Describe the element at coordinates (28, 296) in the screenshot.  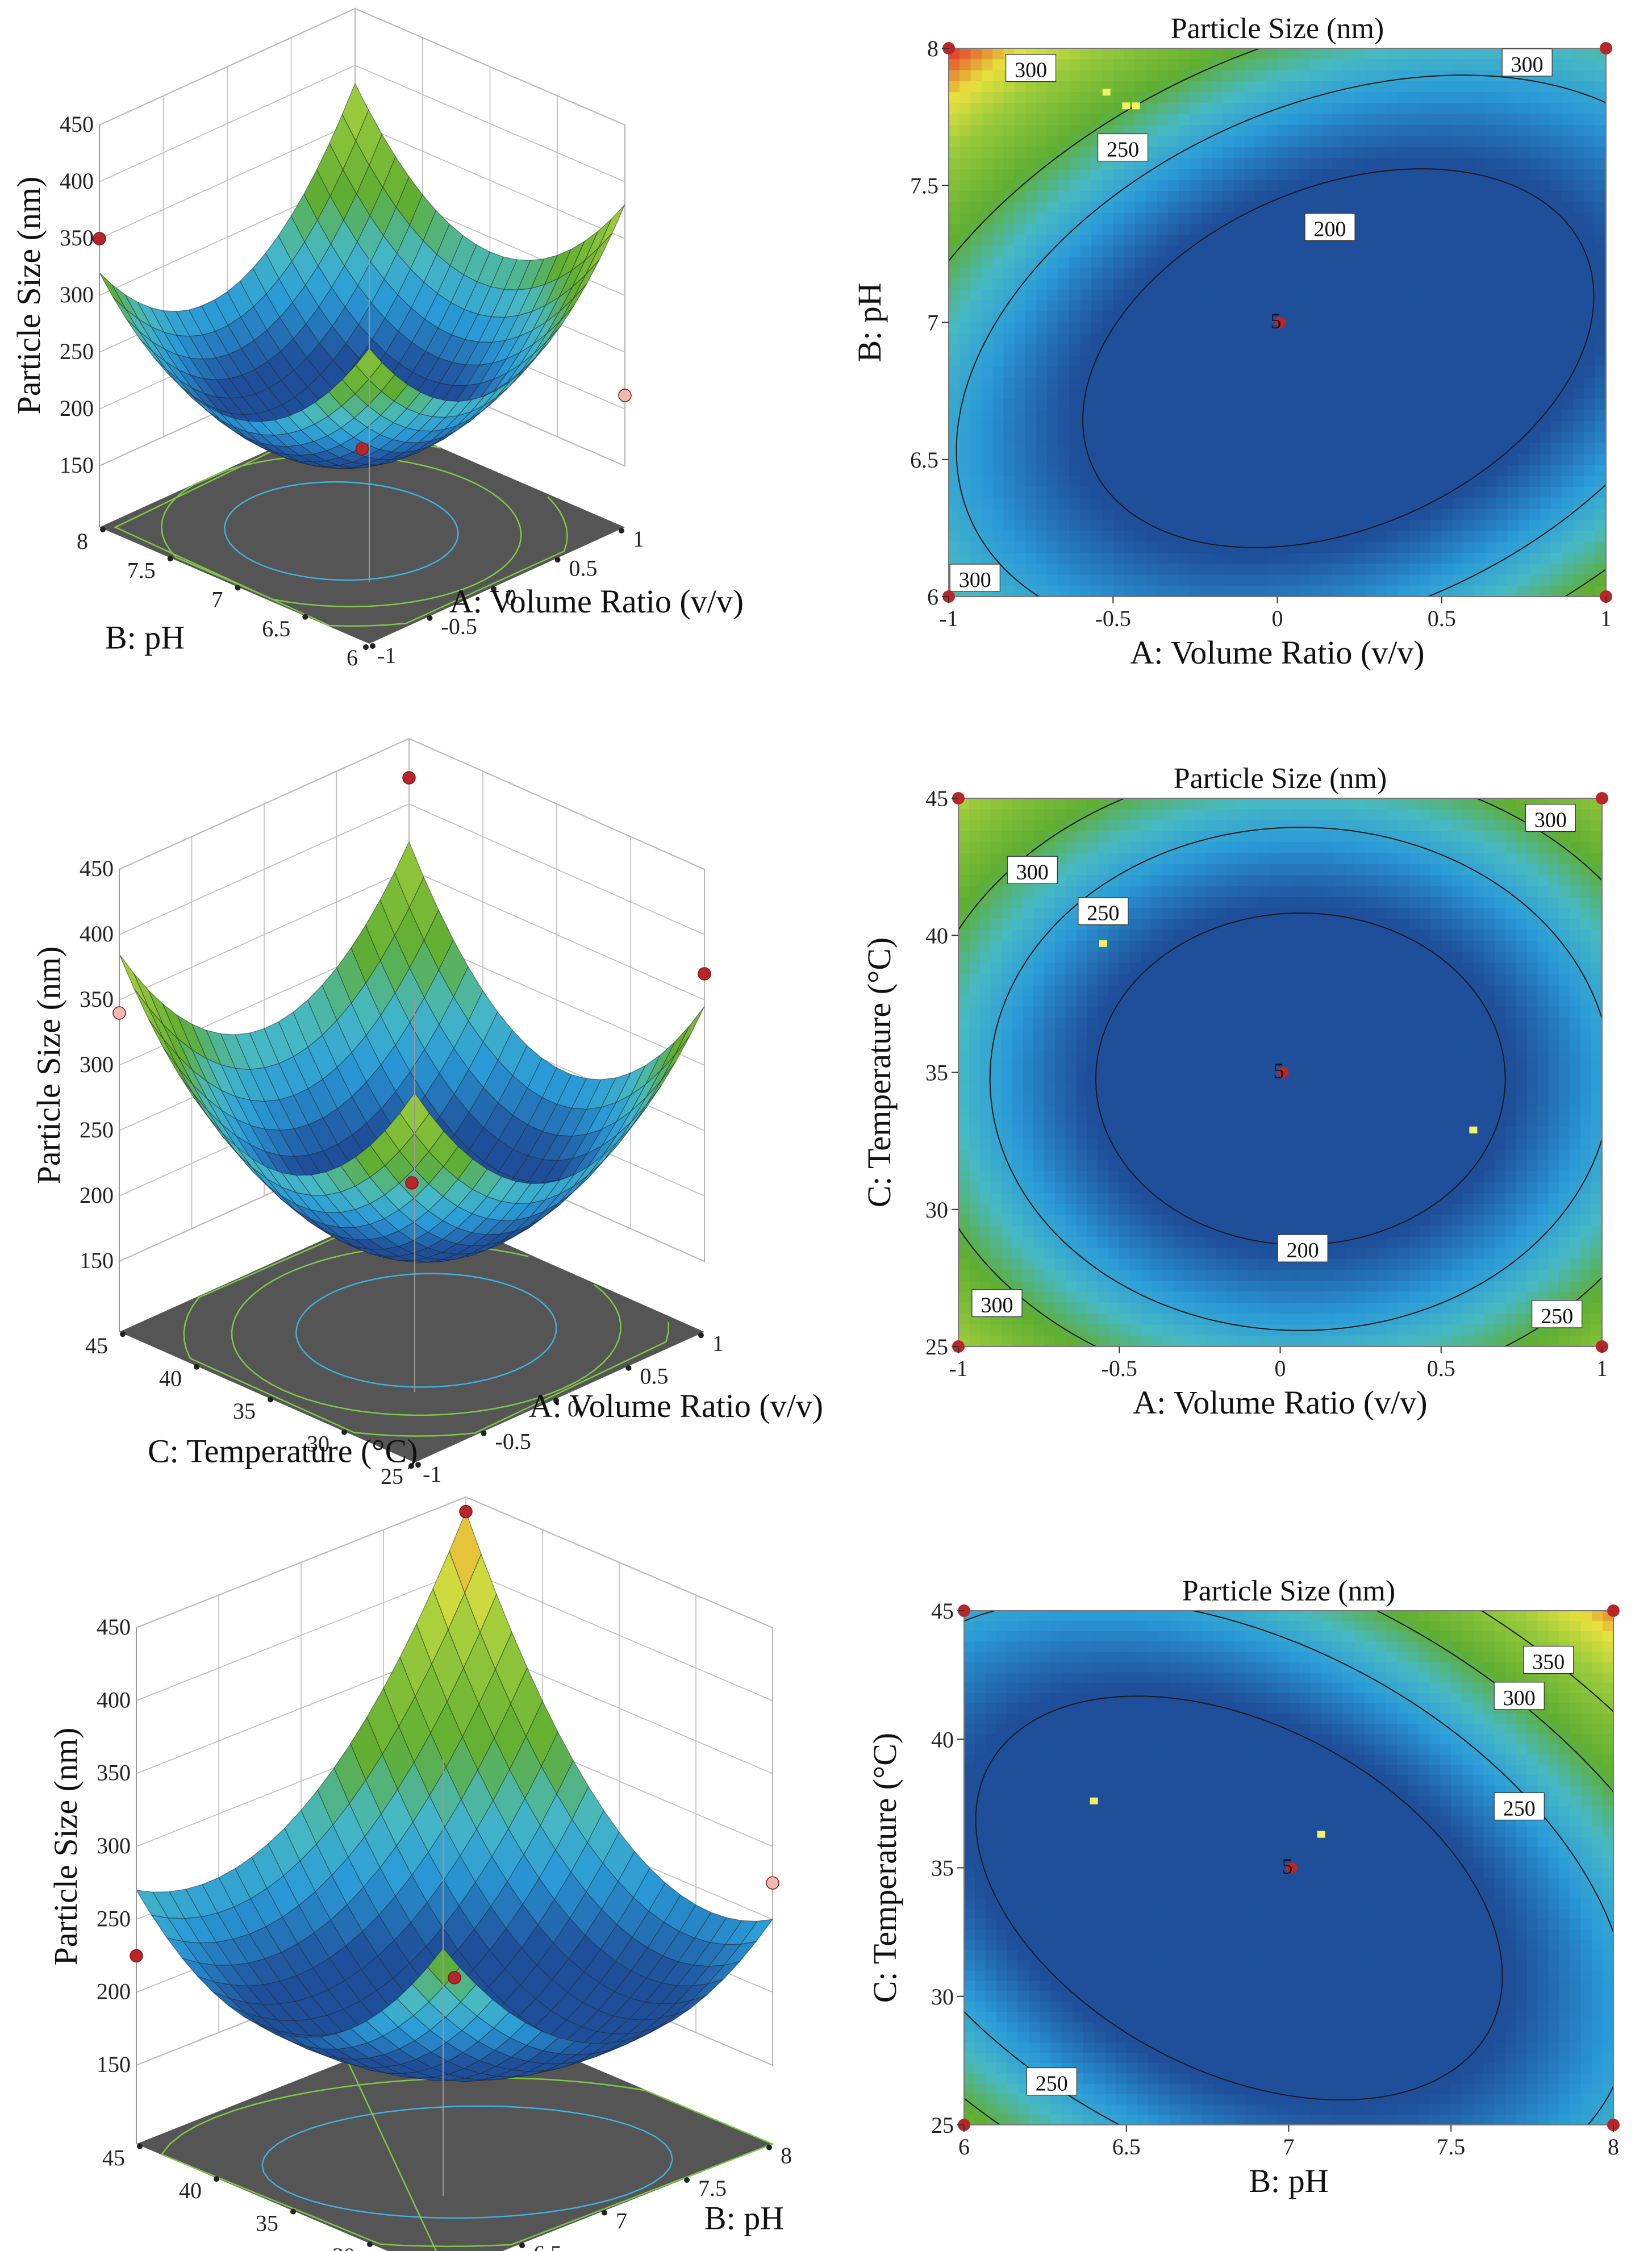
I see `z-axis-label: Particle Size (nm)` at that location.